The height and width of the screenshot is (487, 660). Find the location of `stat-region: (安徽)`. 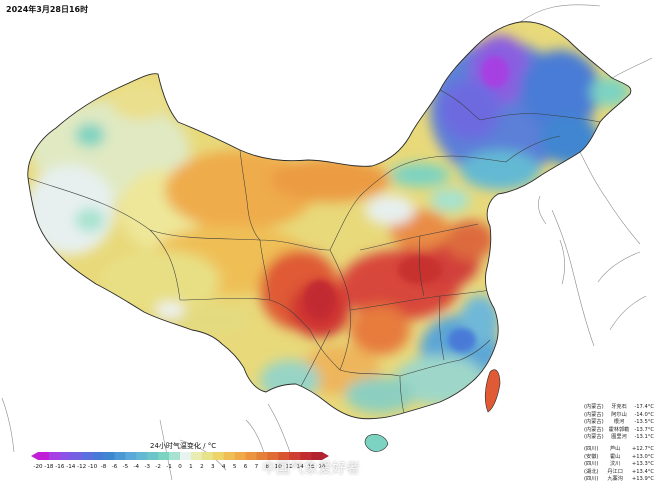

stat-region: (安徽) is located at coordinates (591, 456).